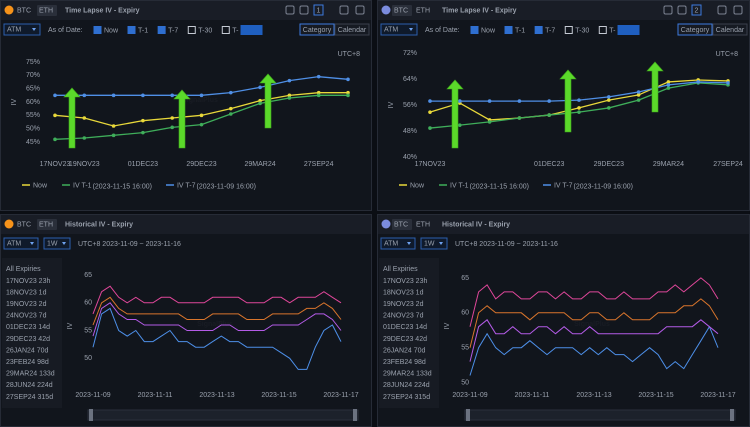 The image size is (750, 427). I want to click on x-tick-label: 2023-11-13, so click(593, 395).